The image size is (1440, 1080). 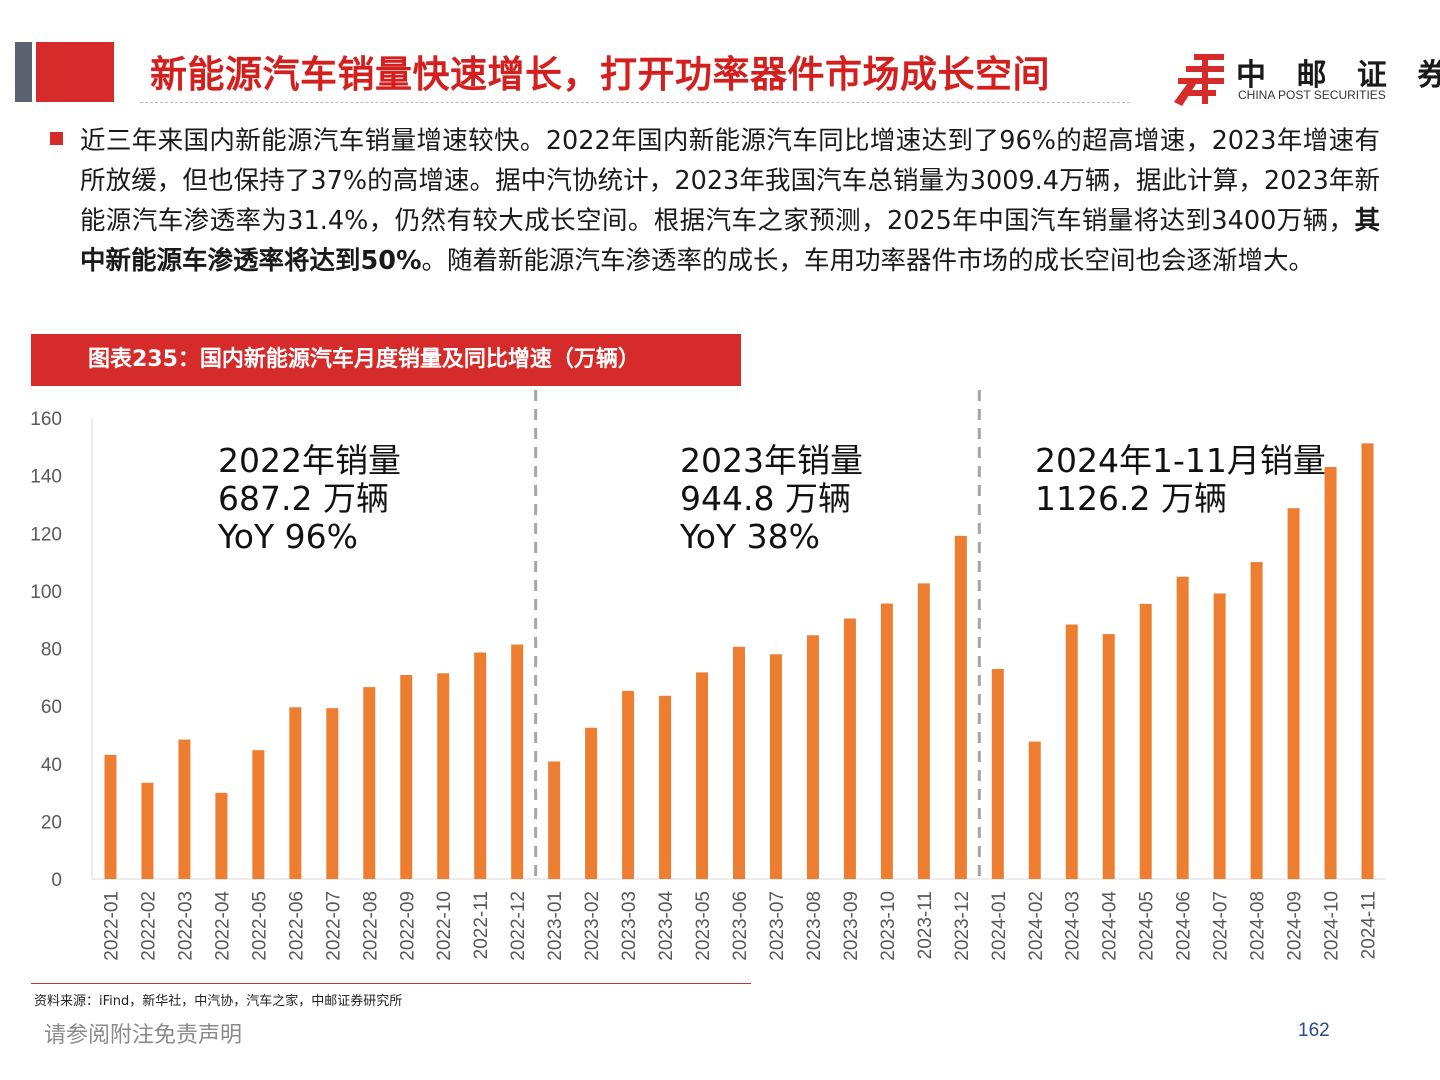 I want to click on y-tick-label: 20, so click(x=51, y=822).